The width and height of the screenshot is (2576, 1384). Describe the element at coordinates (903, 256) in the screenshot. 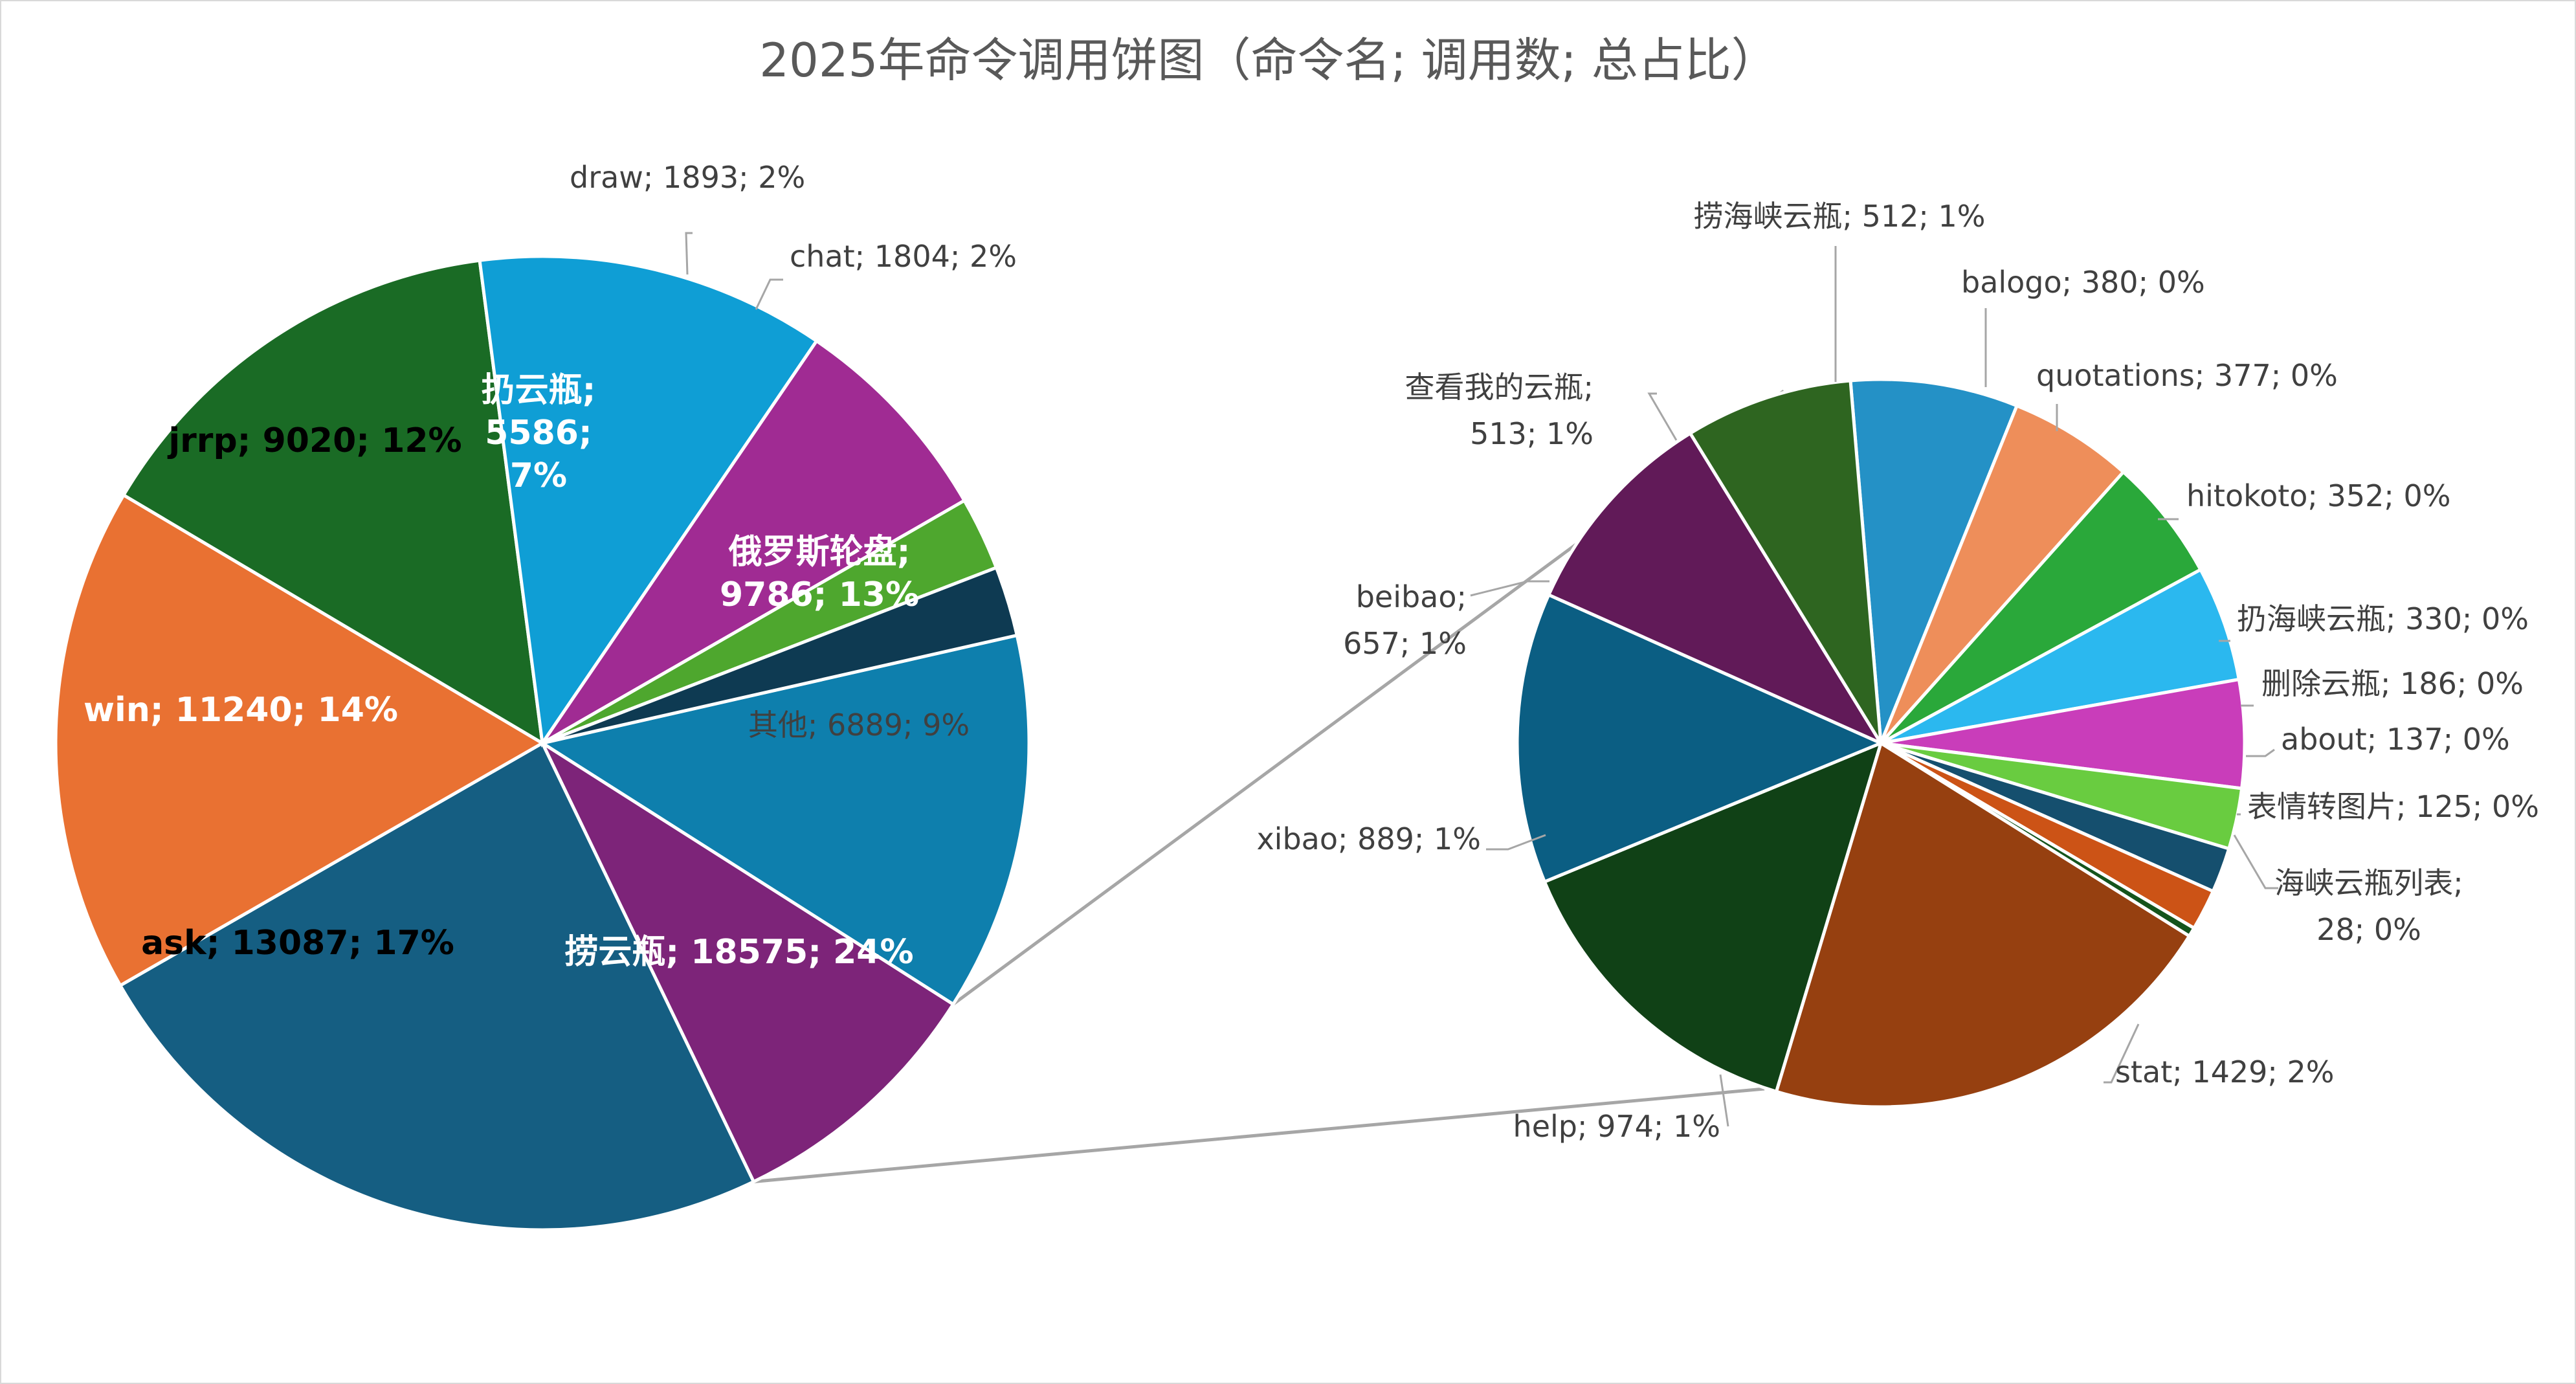

I see `data-label-chat: chat; 1804; 2%` at that location.